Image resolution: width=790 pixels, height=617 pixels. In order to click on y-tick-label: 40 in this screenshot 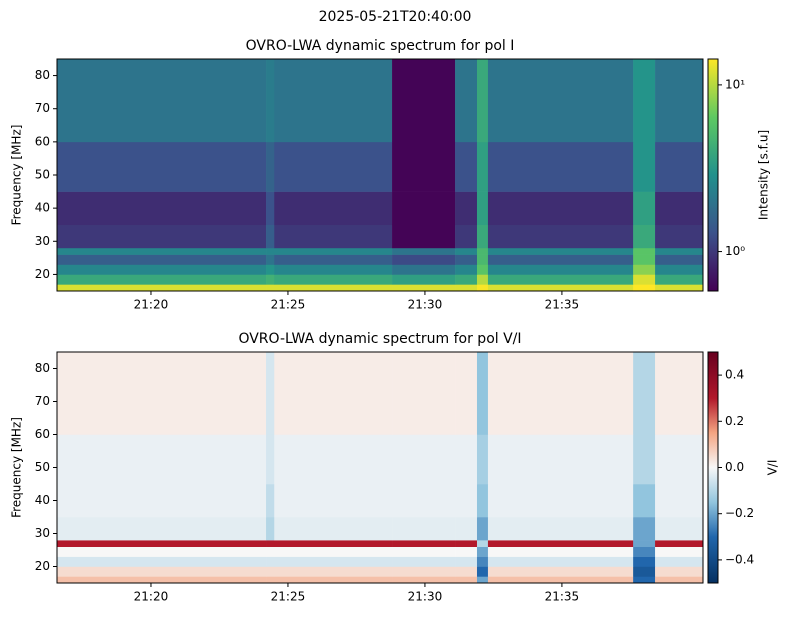, I will do `click(42, 208)`.